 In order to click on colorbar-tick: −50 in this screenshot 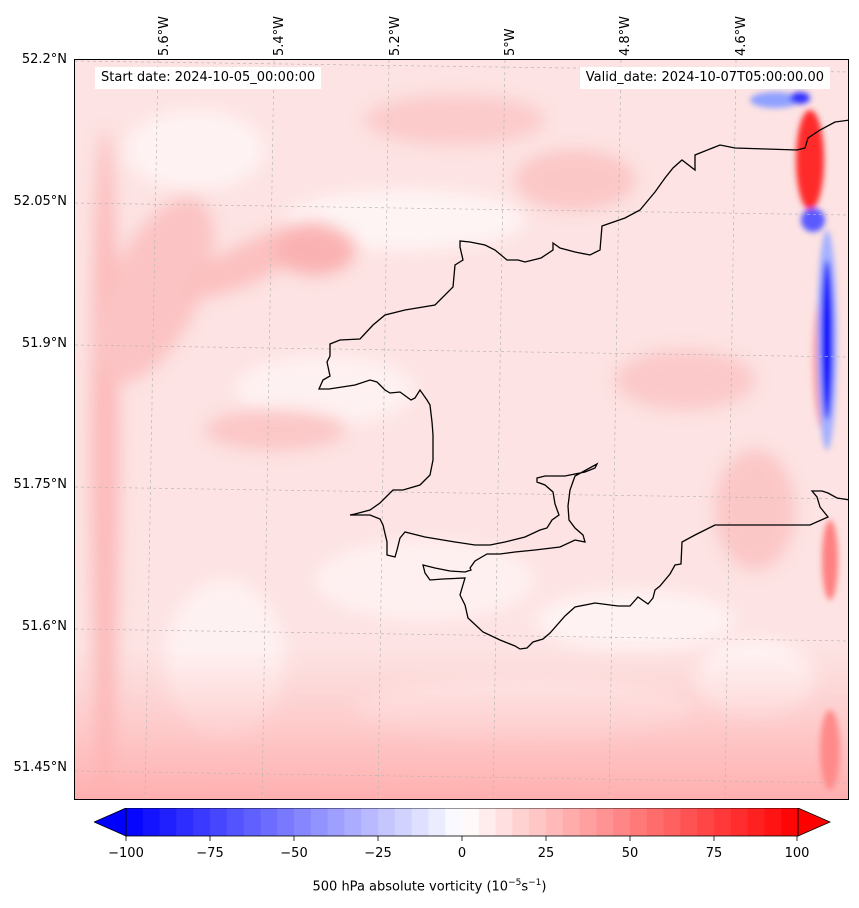, I will do `click(294, 853)`.